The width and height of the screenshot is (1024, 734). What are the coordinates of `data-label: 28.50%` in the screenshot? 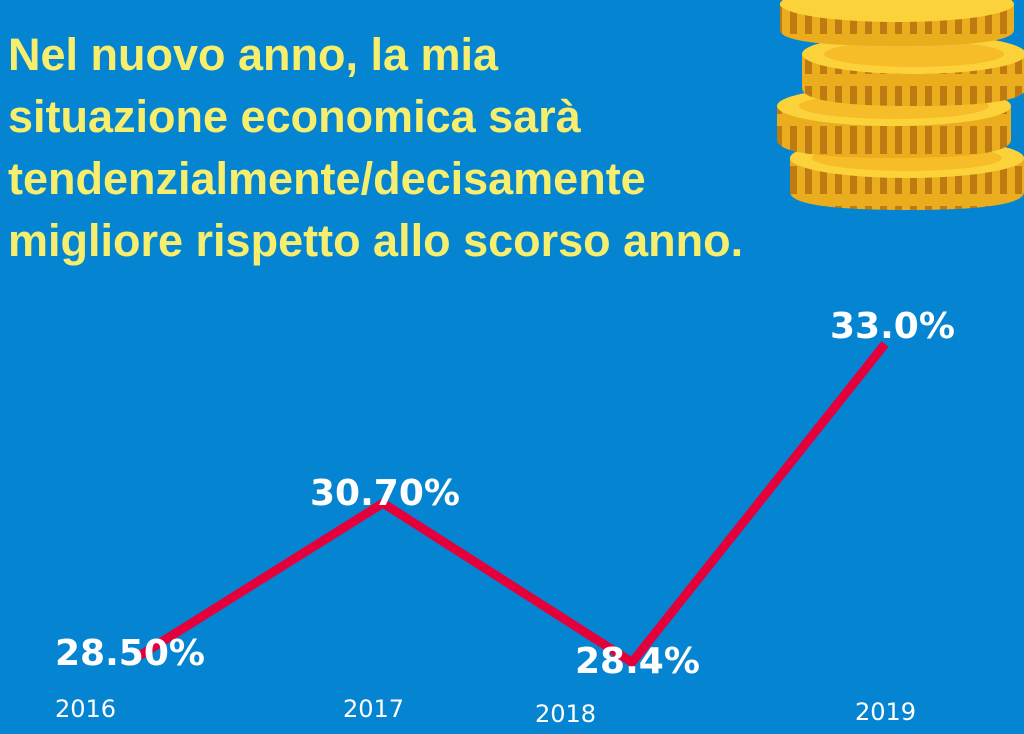 It's located at (130, 653).